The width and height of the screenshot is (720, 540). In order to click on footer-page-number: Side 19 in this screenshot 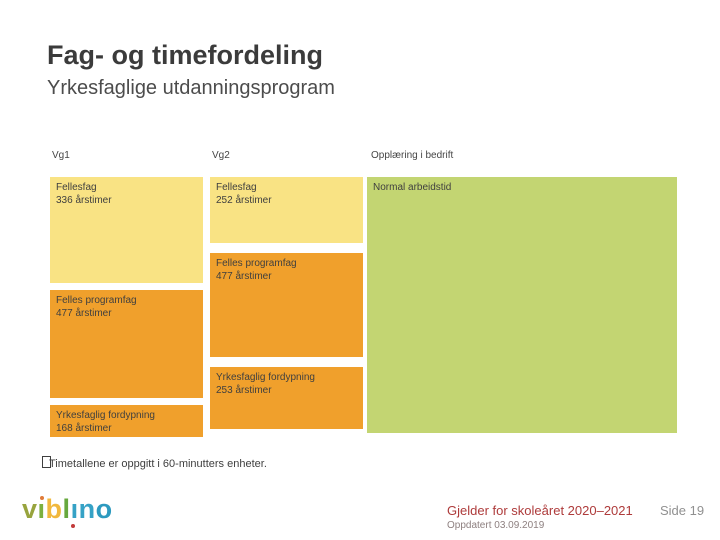, I will do `click(682, 510)`.